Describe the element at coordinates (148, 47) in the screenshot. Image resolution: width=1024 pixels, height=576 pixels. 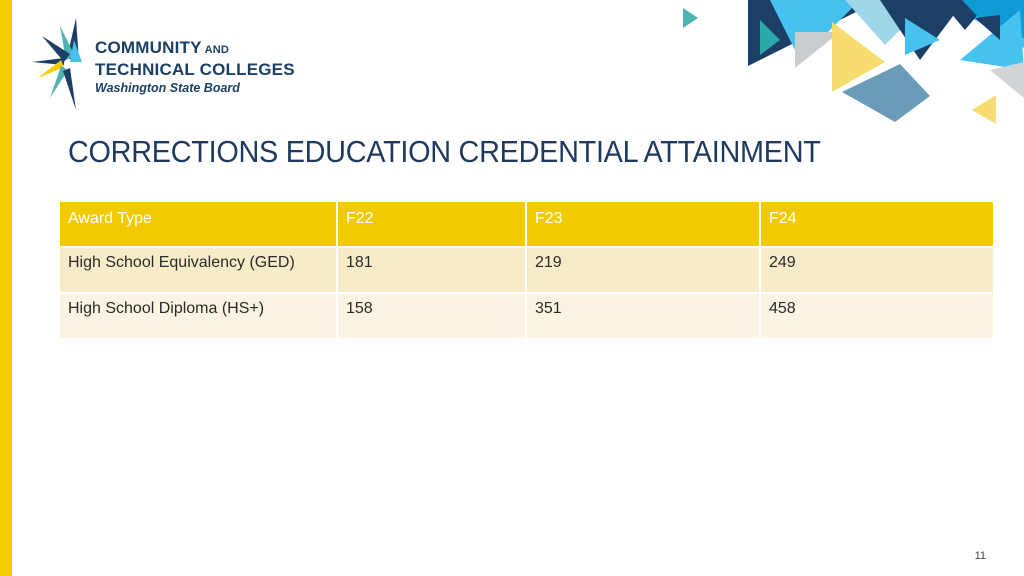
I see `logo-community-text: COMMUNITY` at that location.